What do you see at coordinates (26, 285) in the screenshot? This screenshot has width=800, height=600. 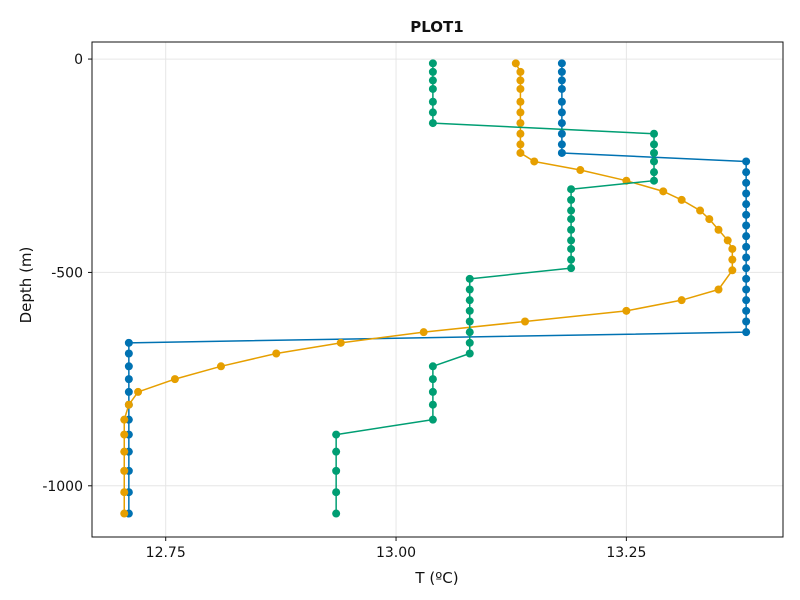 I see `y-axis-title: Depth (m)` at bounding box center [26, 285].